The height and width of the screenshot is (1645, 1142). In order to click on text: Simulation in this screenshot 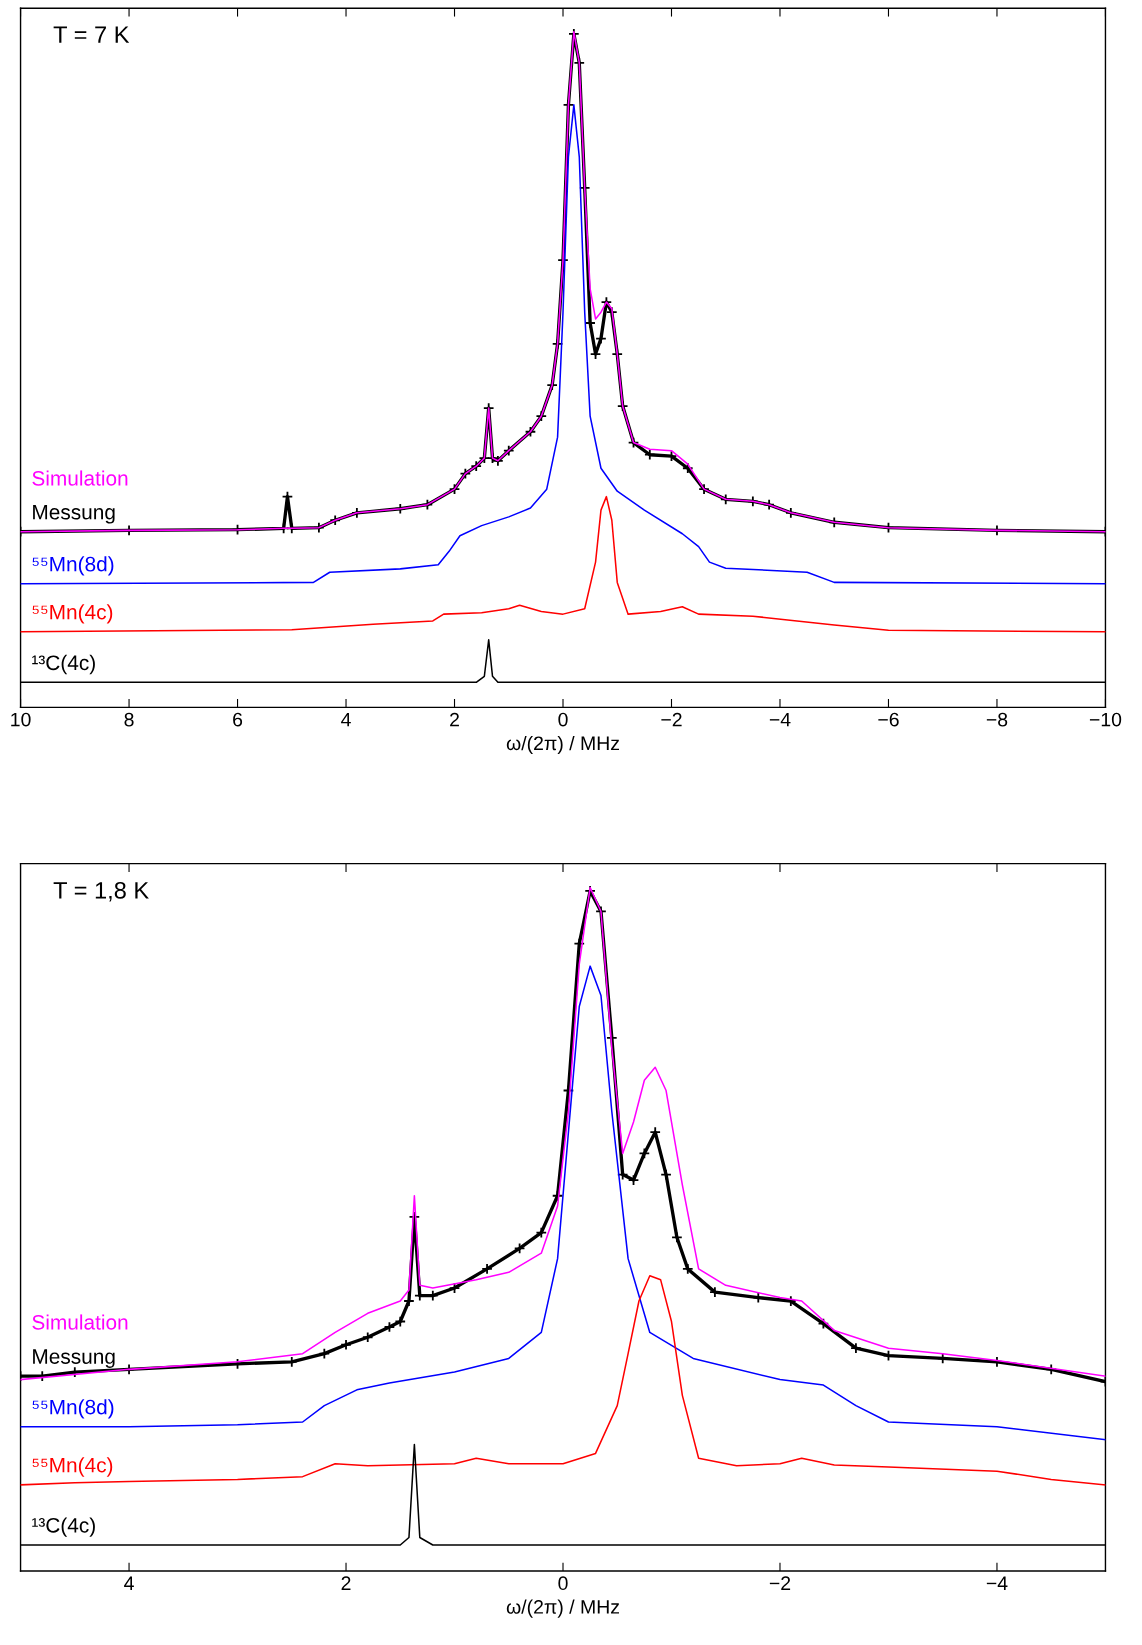, I will do `click(80, 478)`.